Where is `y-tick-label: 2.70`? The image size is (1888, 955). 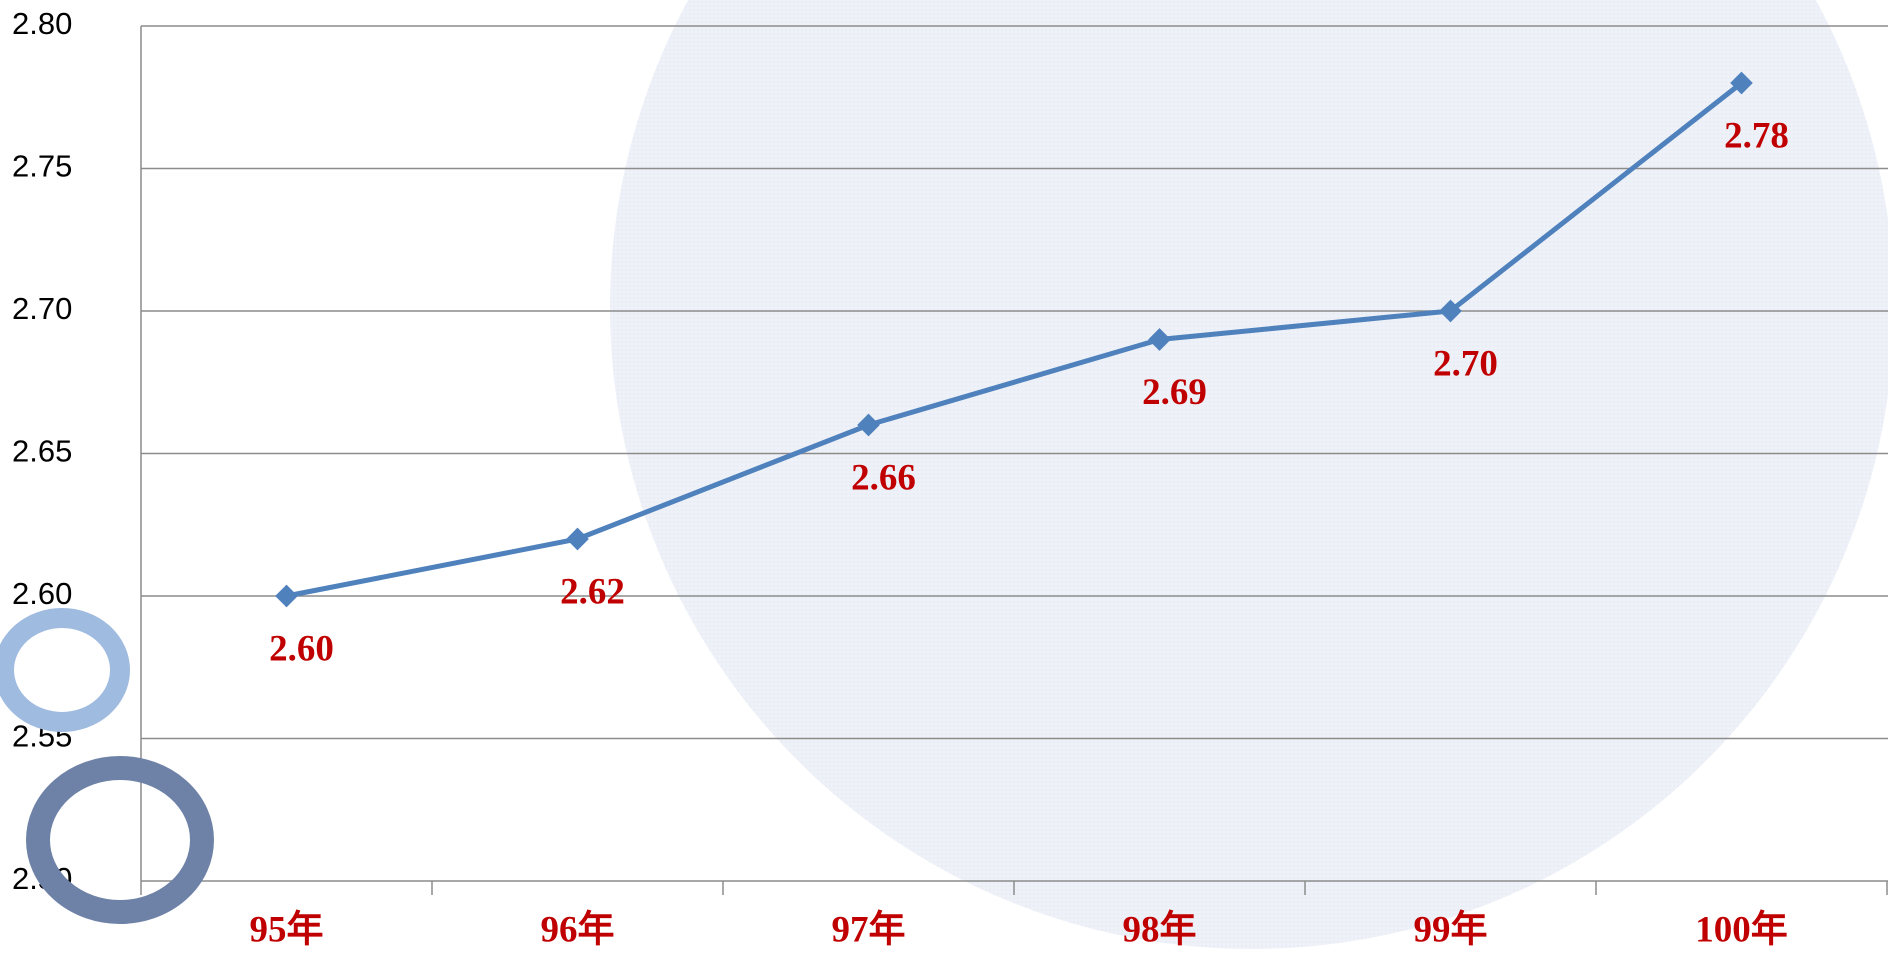 y-tick-label: 2.70 is located at coordinates (42, 308).